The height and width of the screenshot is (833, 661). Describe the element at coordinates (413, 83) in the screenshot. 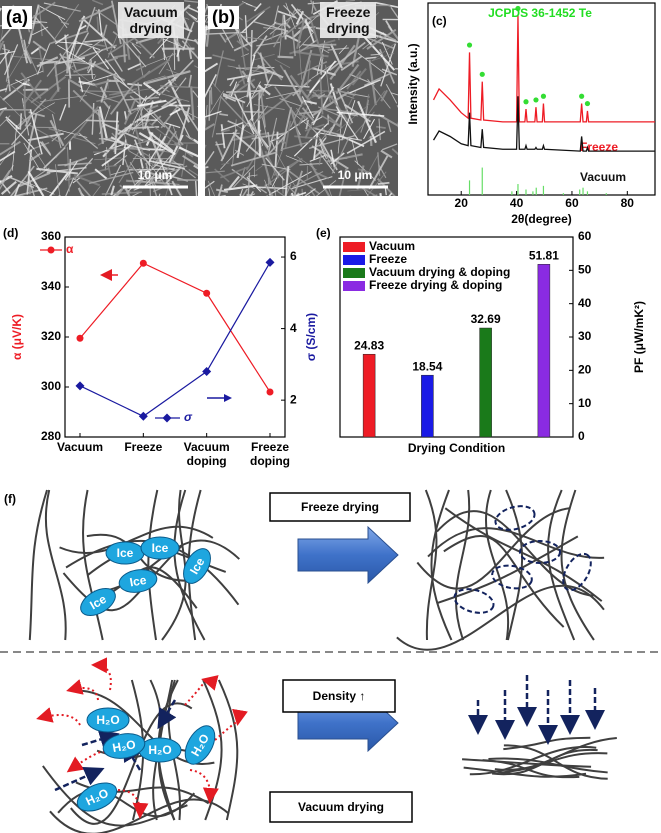

I see `y-axis-label: Intensity (a.u.)` at that location.